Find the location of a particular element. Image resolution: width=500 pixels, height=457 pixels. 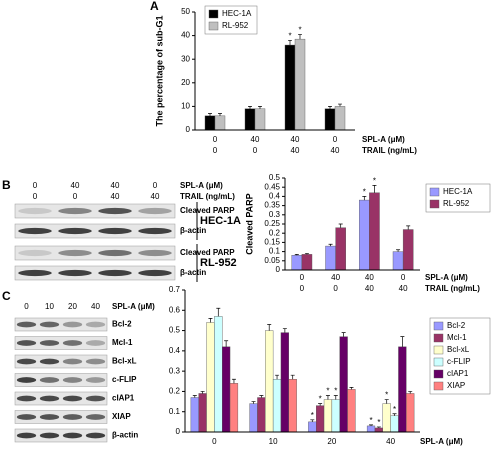

y-tick-label: 0.3 is located at coordinates (175, 370).